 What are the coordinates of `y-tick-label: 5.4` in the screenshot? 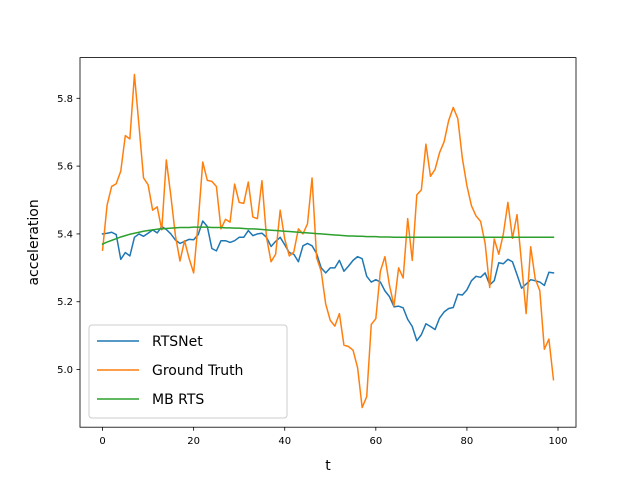 It's located at (65, 234).